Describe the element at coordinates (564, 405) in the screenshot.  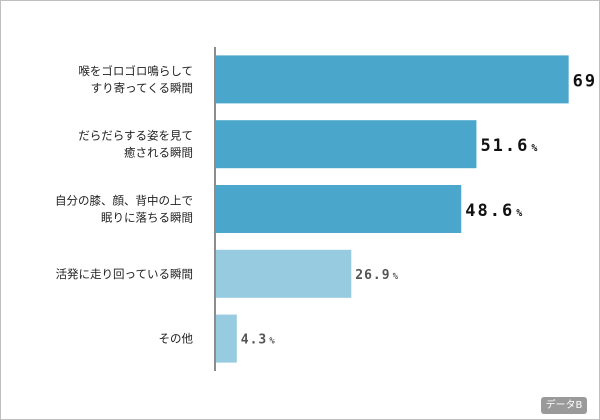
I see `data-badge: データB` at that location.